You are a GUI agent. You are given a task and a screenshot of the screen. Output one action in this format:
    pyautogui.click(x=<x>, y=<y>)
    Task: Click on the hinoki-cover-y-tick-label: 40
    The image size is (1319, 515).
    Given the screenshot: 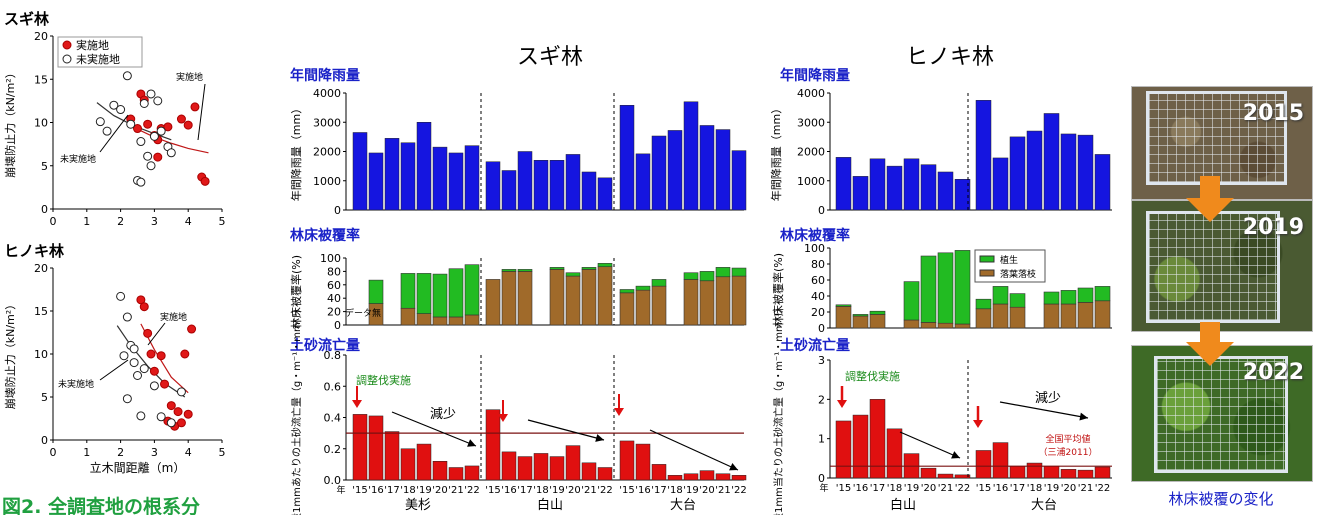 What is the action you would take?
    pyautogui.click(x=818, y=296)
    